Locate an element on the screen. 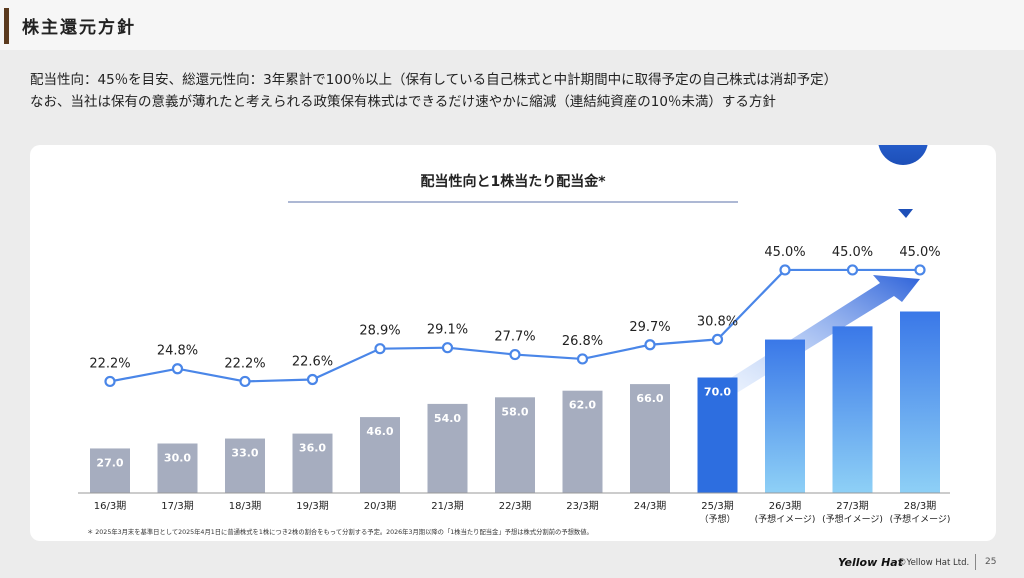  payout-ratio-label: 30.8% is located at coordinates (717, 321).